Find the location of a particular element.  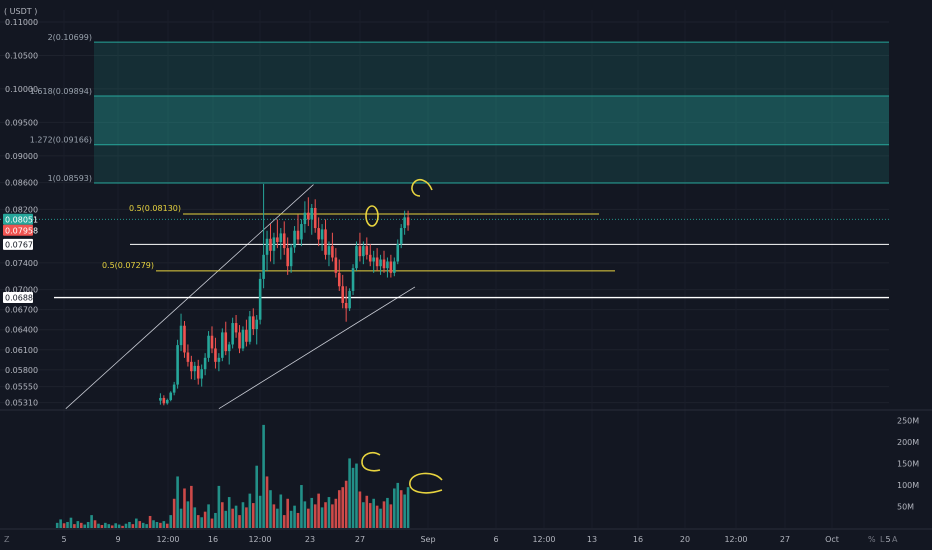

fib-retracement-label: 0.5(0.07279) is located at coordinates (128, 265).